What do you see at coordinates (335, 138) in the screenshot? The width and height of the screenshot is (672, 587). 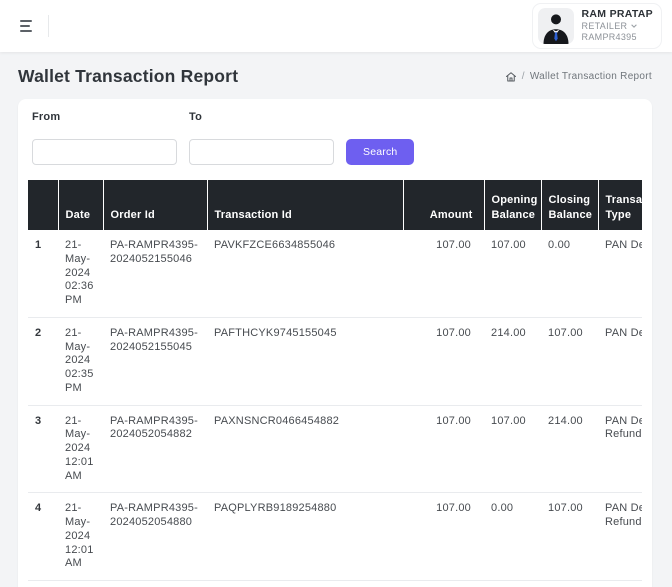 I see `filter-bar: From To Search` at bounding box center [335, 138].